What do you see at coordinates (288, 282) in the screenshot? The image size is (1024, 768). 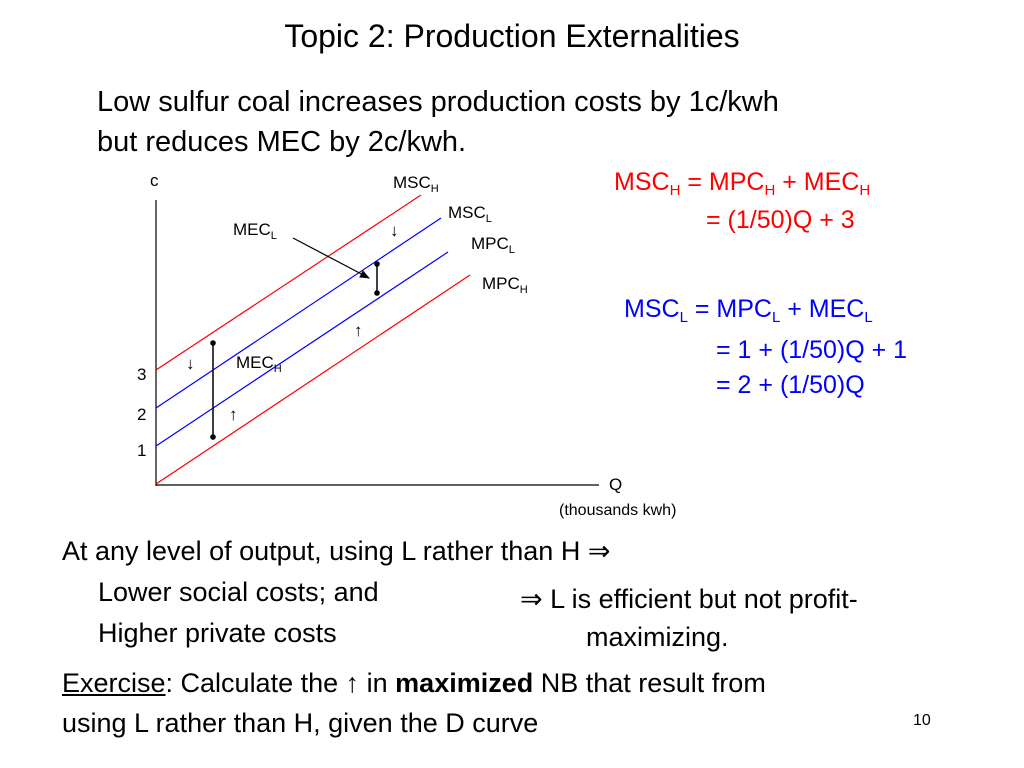 I see `msc-high-curve` at bounding box center [288, 282].